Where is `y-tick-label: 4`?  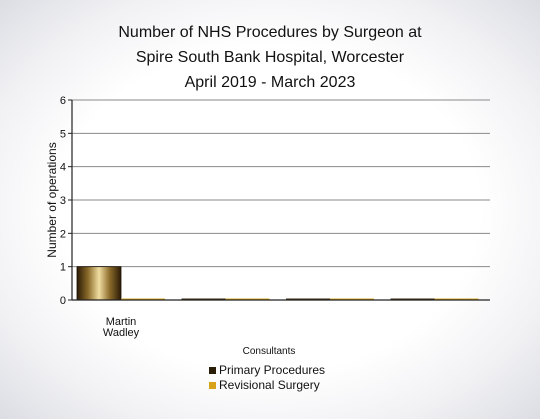 y-tick-label: 4 is located at coordinates (63, 168).